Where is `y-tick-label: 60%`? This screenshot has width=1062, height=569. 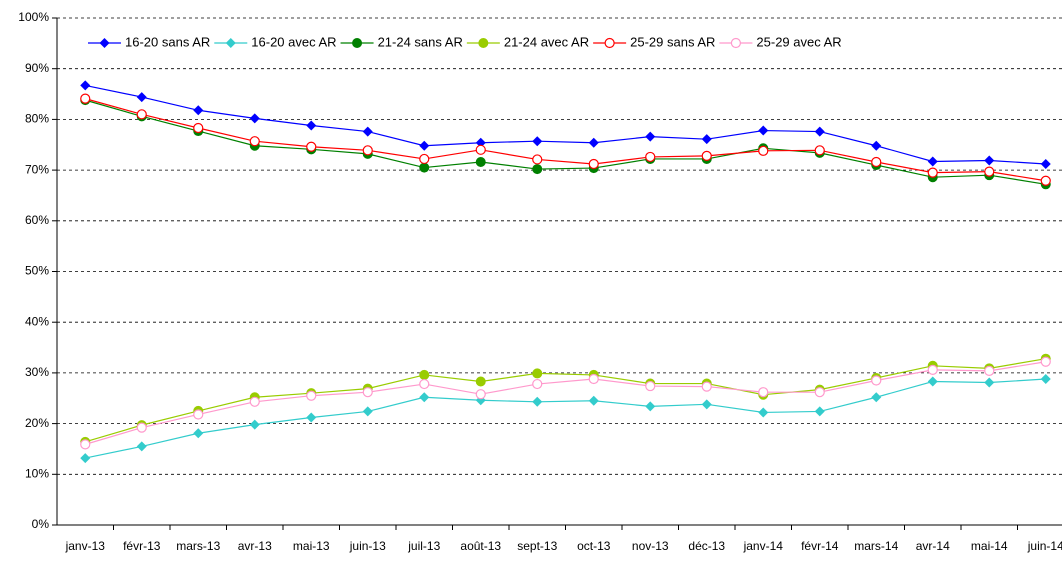 y-tick-label: 60% is located at coordinates (37, 220).